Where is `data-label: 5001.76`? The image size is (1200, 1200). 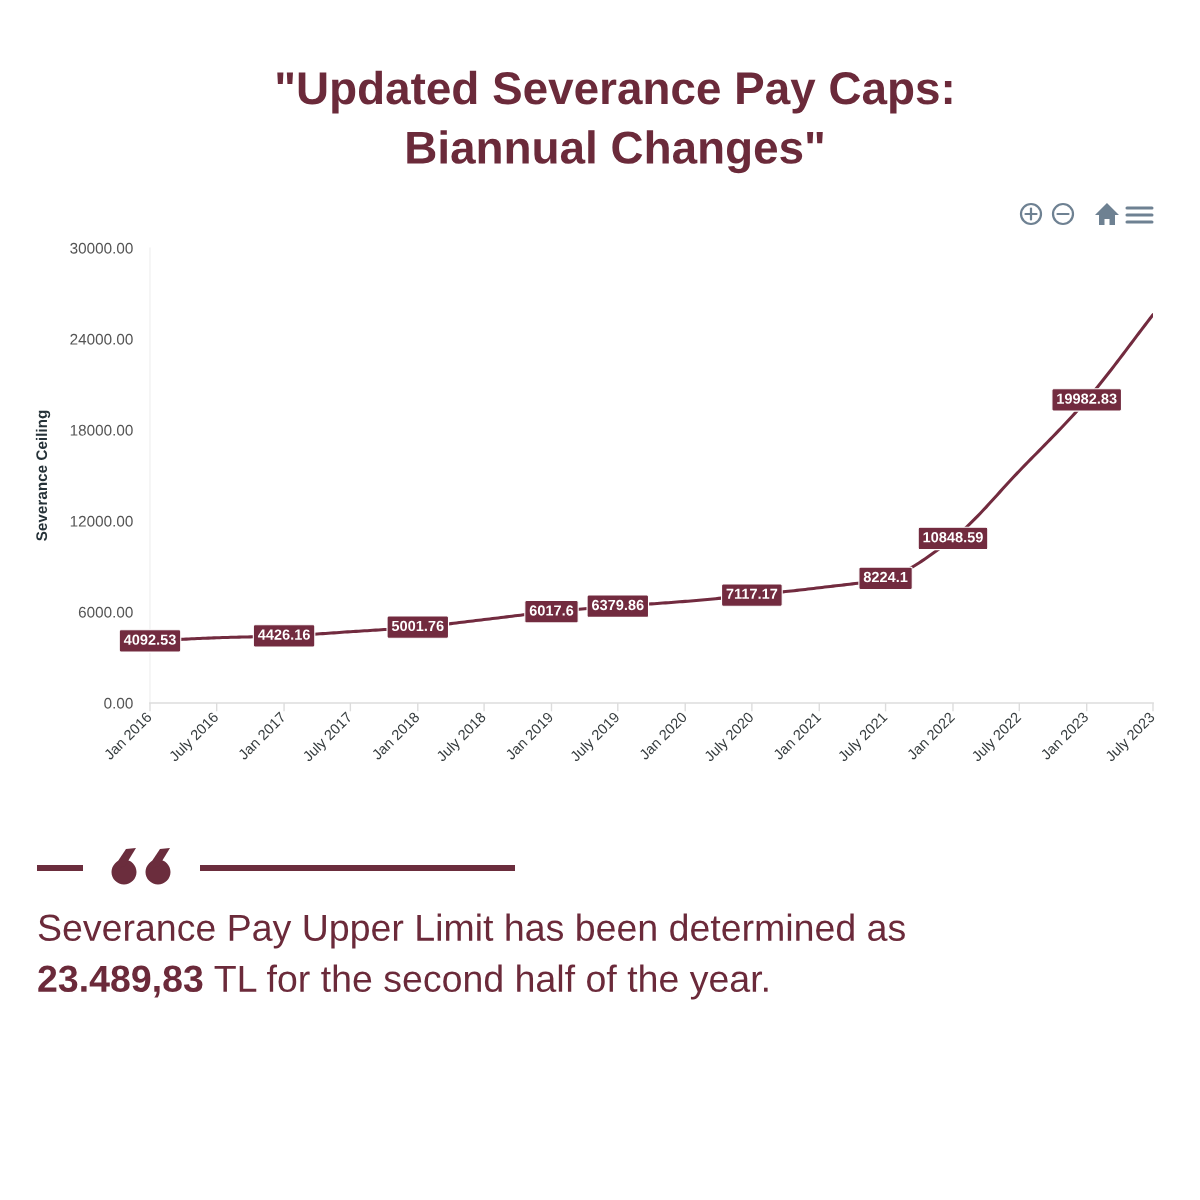
data-label: 5001.76 is located at coordinates (417, 626).